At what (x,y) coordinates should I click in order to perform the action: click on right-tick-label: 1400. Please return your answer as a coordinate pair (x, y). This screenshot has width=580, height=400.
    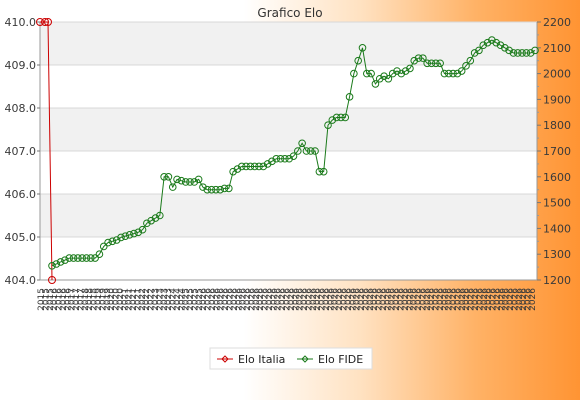
    Looking at the image, I should click on (557, 228).